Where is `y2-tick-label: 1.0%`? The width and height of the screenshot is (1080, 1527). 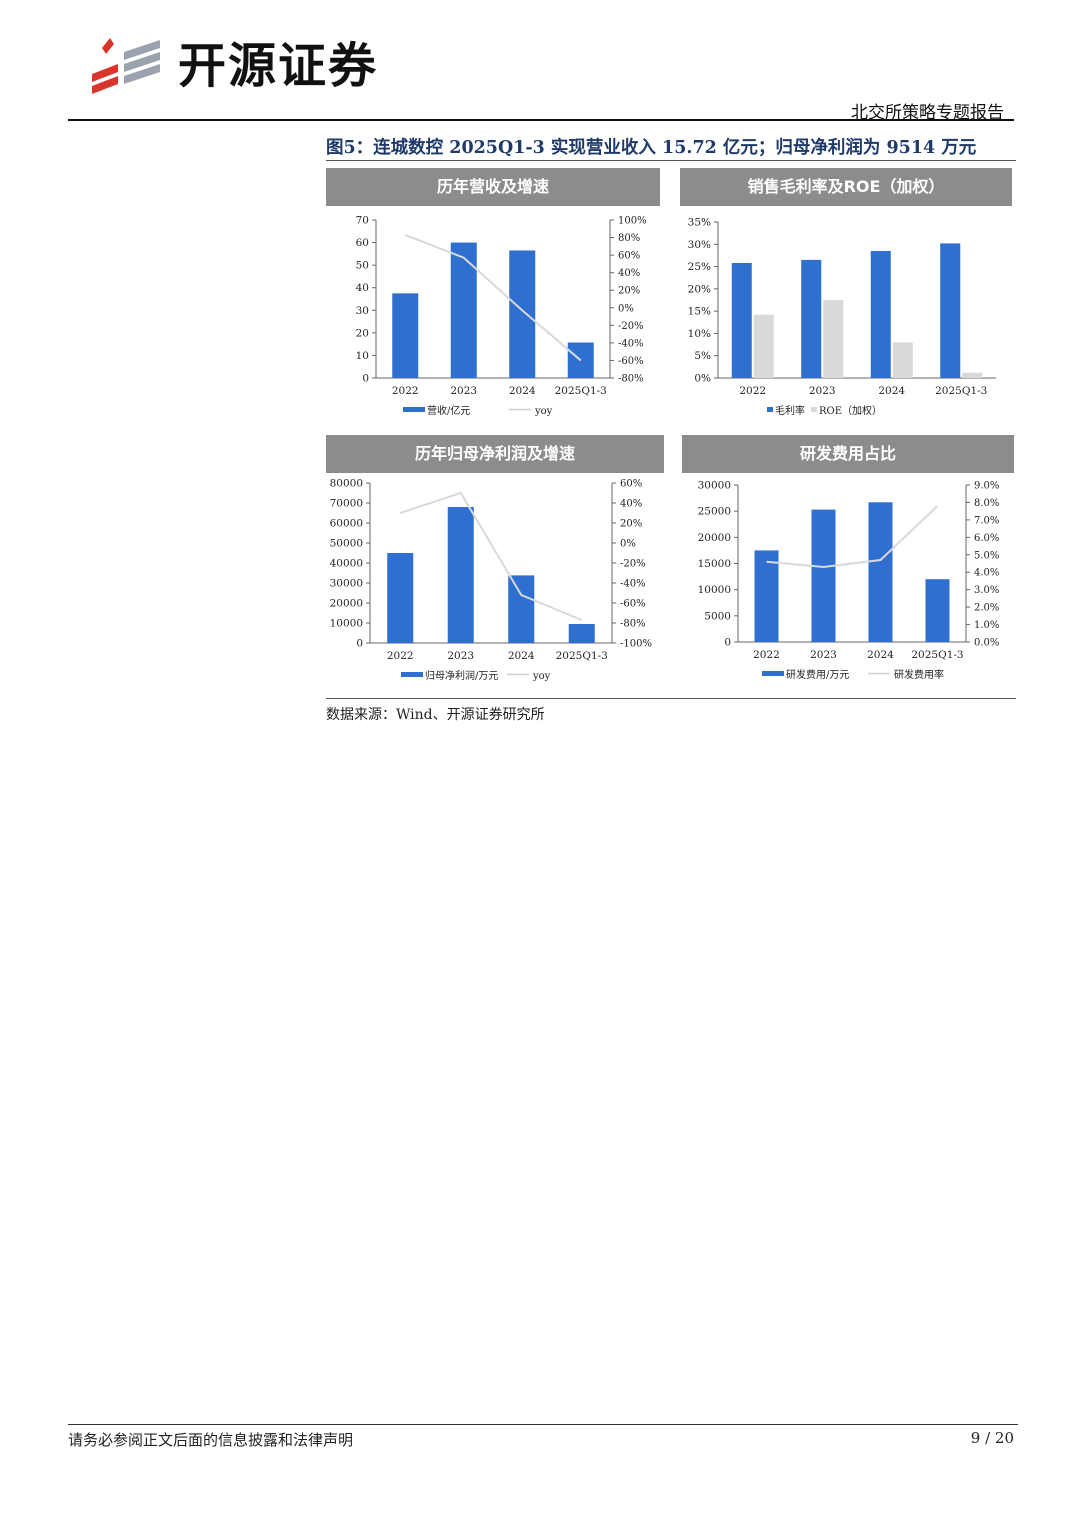
y2-tick-label: 1.0% is located at coordinates (986, 625).